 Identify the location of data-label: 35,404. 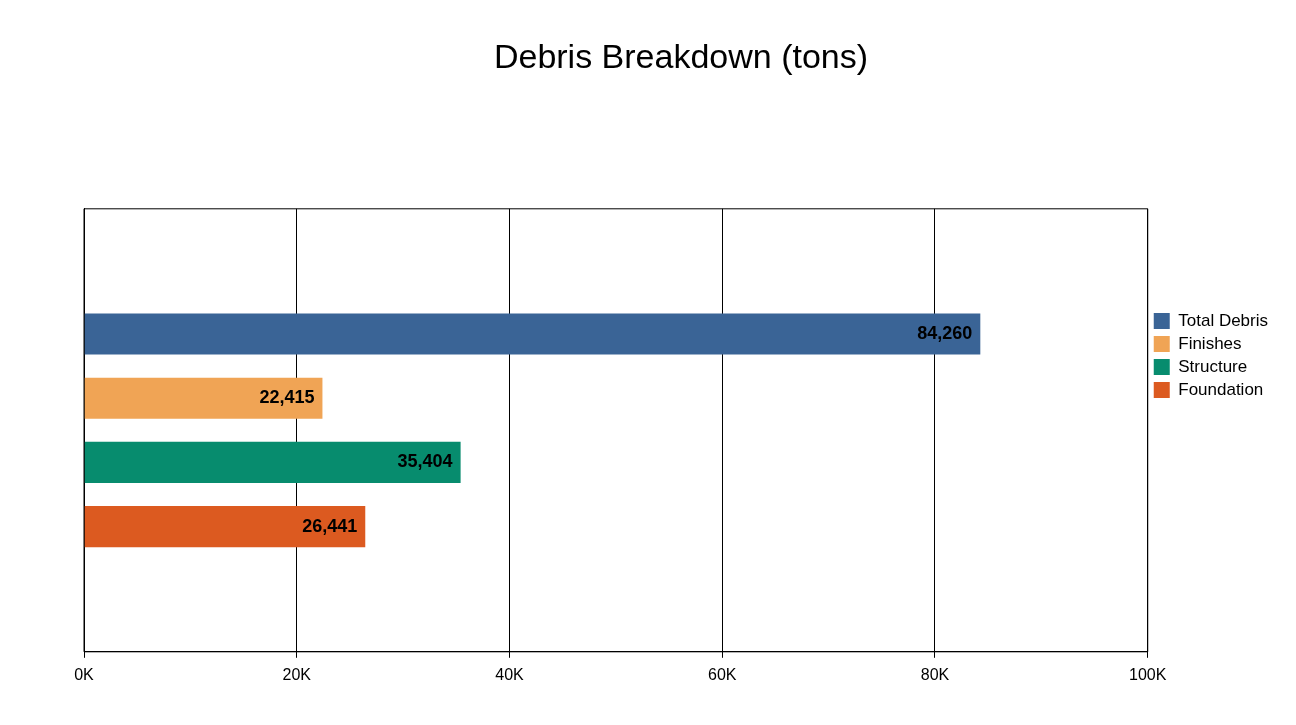
(425, 461).